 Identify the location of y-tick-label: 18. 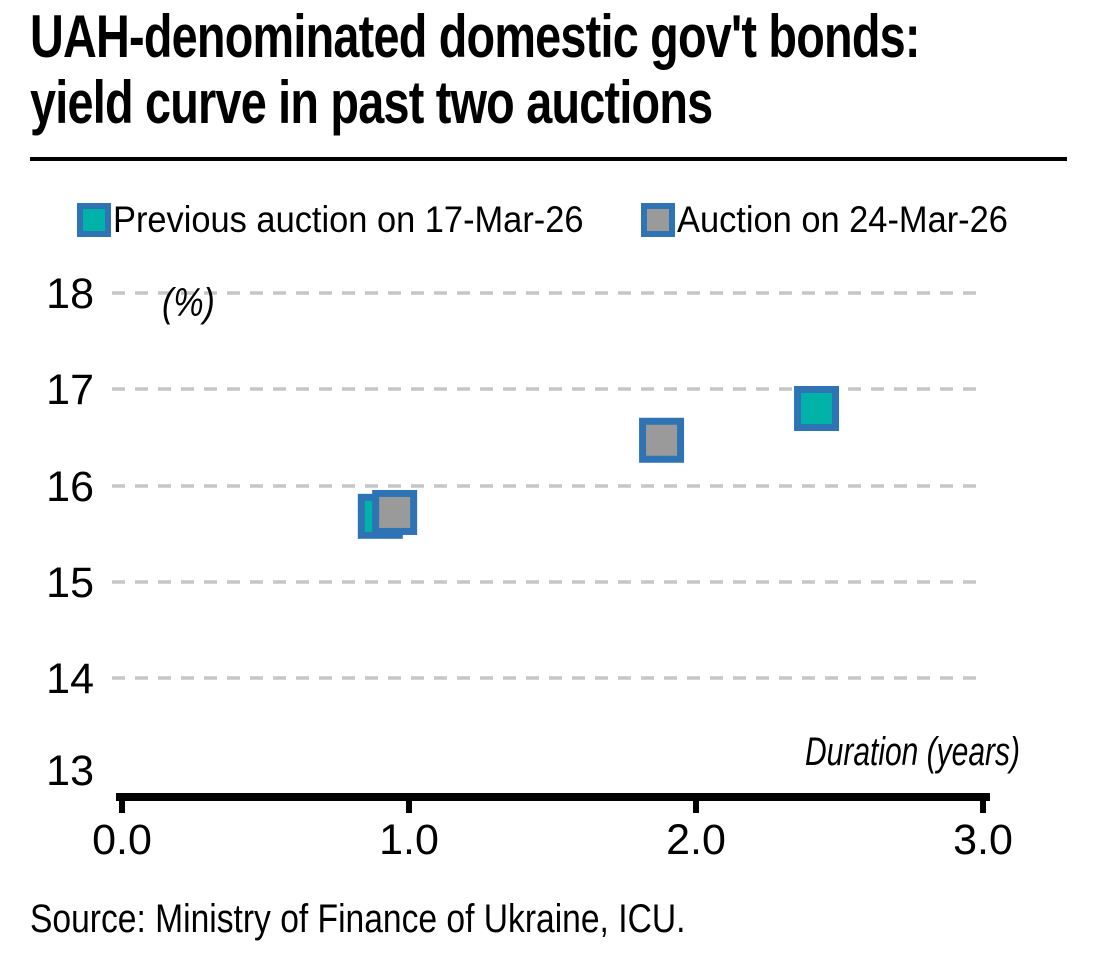
(70, 294).